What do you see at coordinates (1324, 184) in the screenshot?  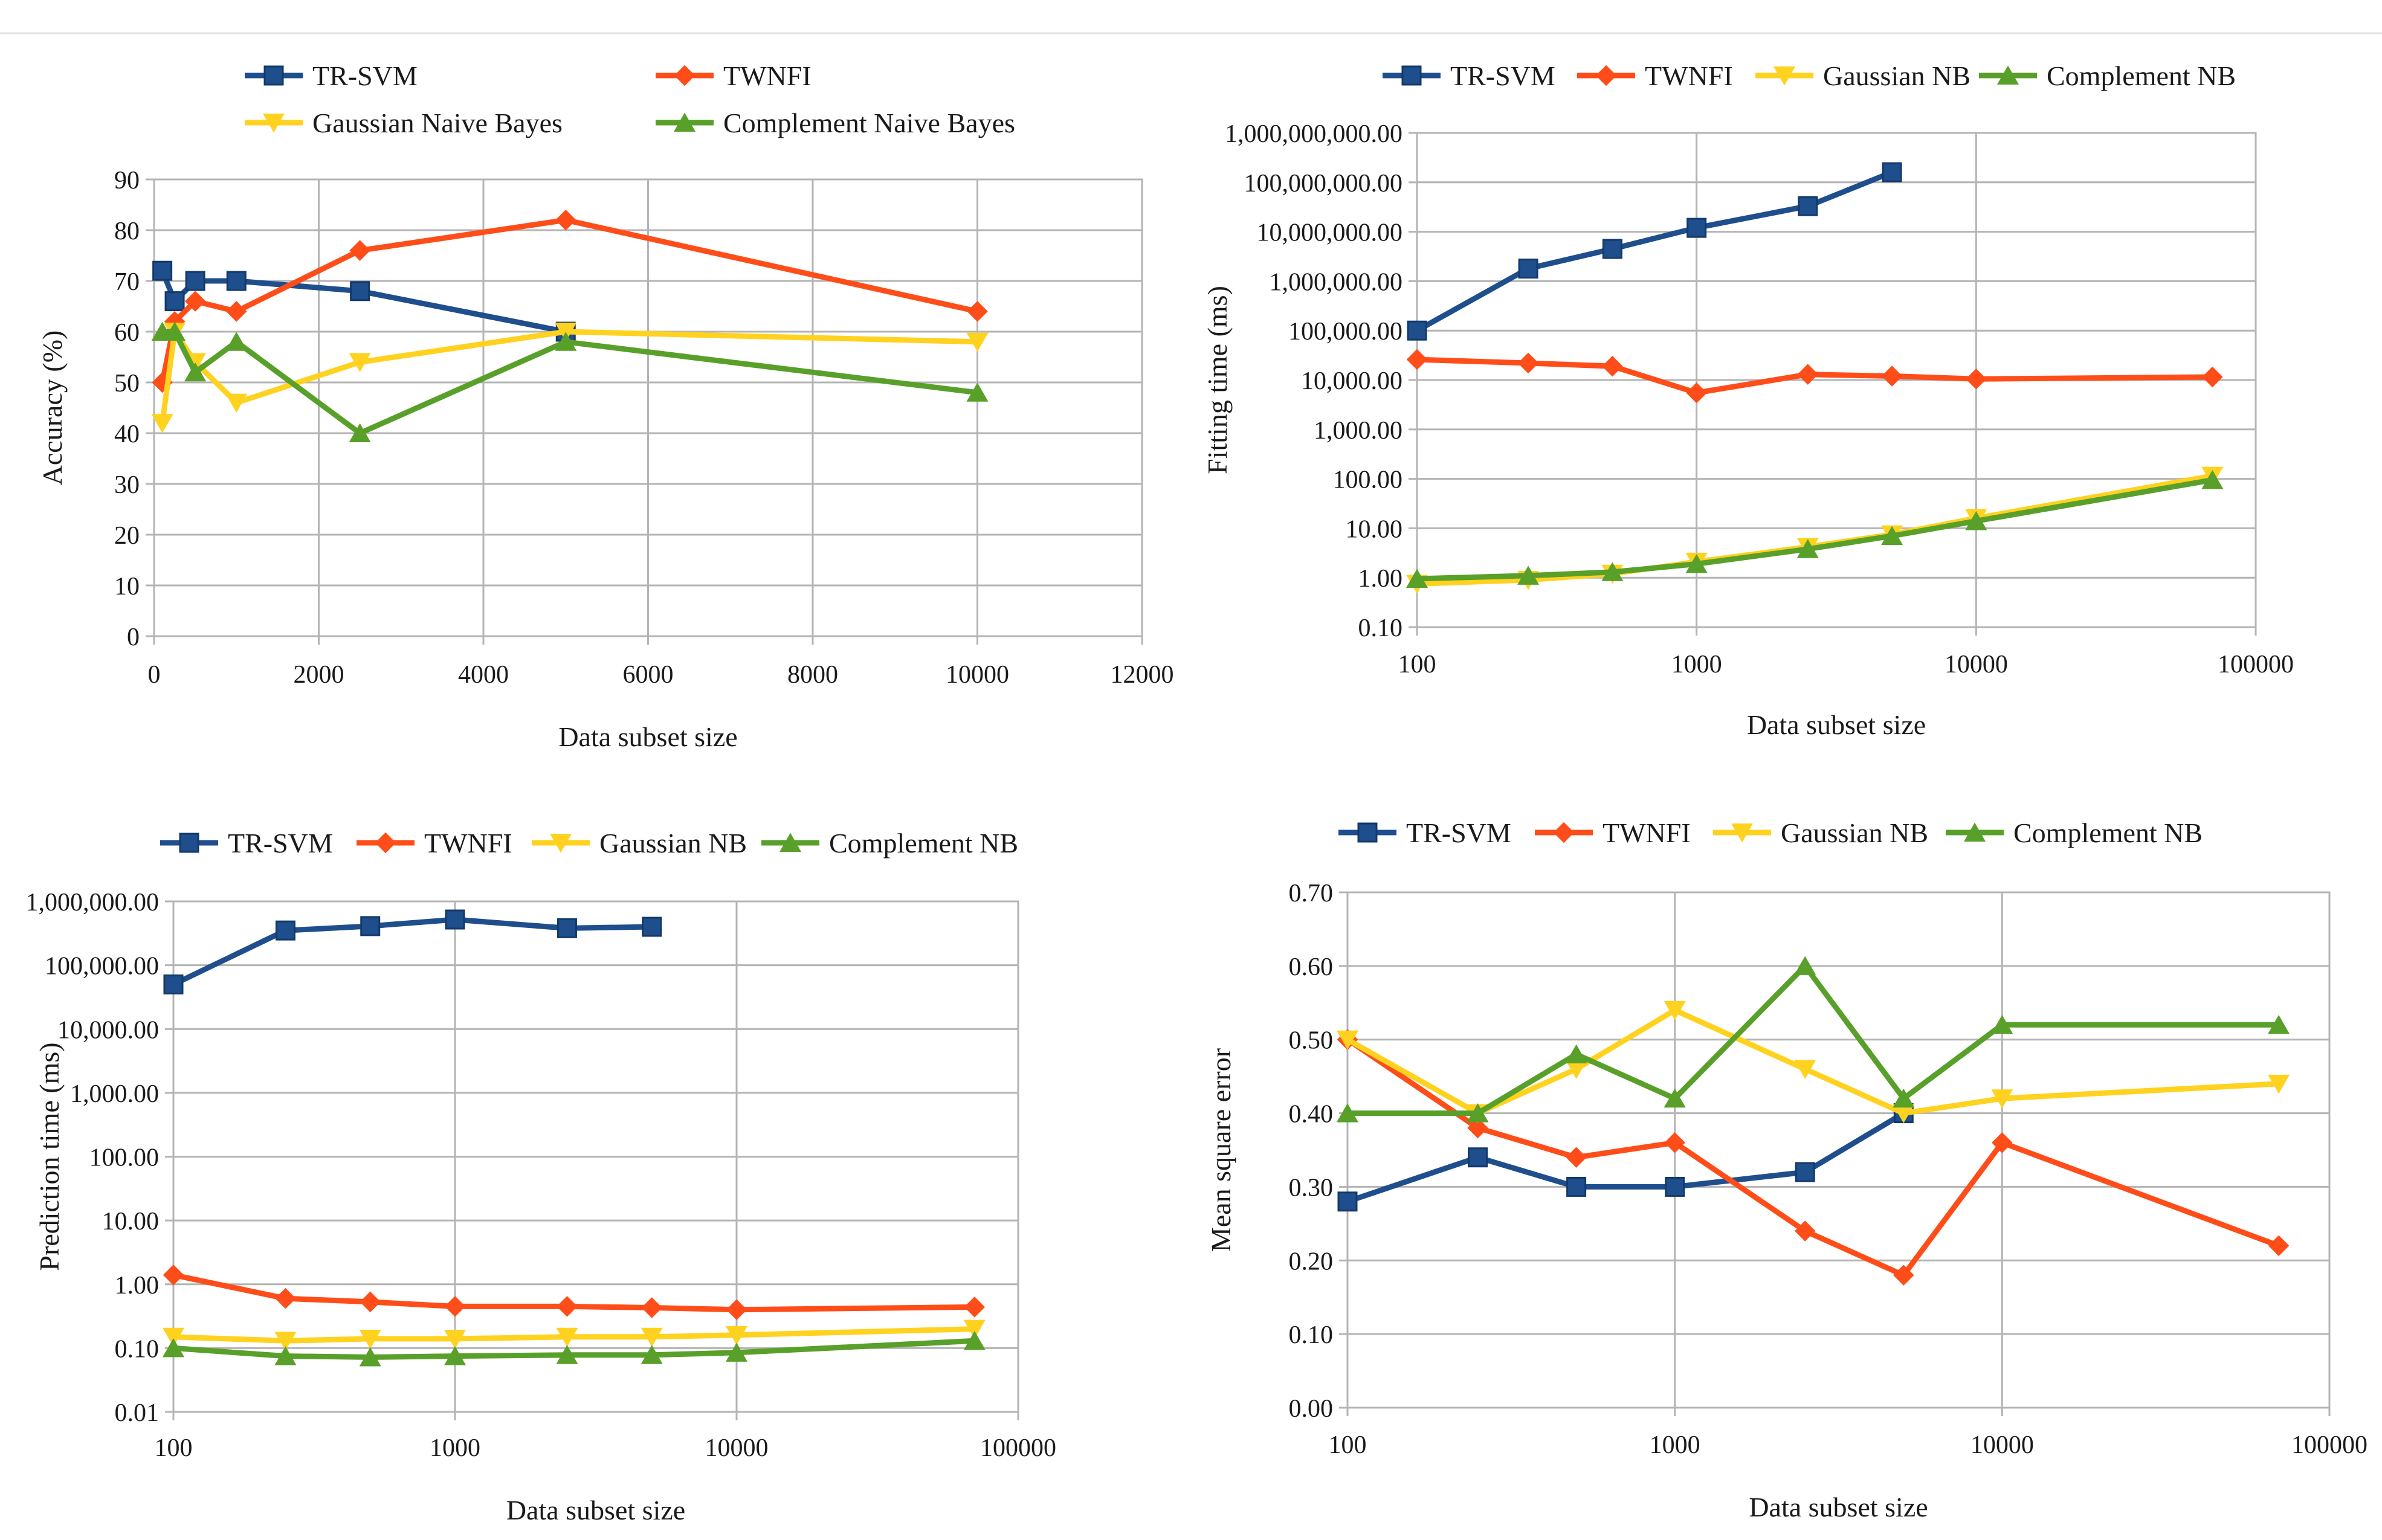 I see `y-tick-label: 100,000,000.00` at bounding box center [1324, 184].